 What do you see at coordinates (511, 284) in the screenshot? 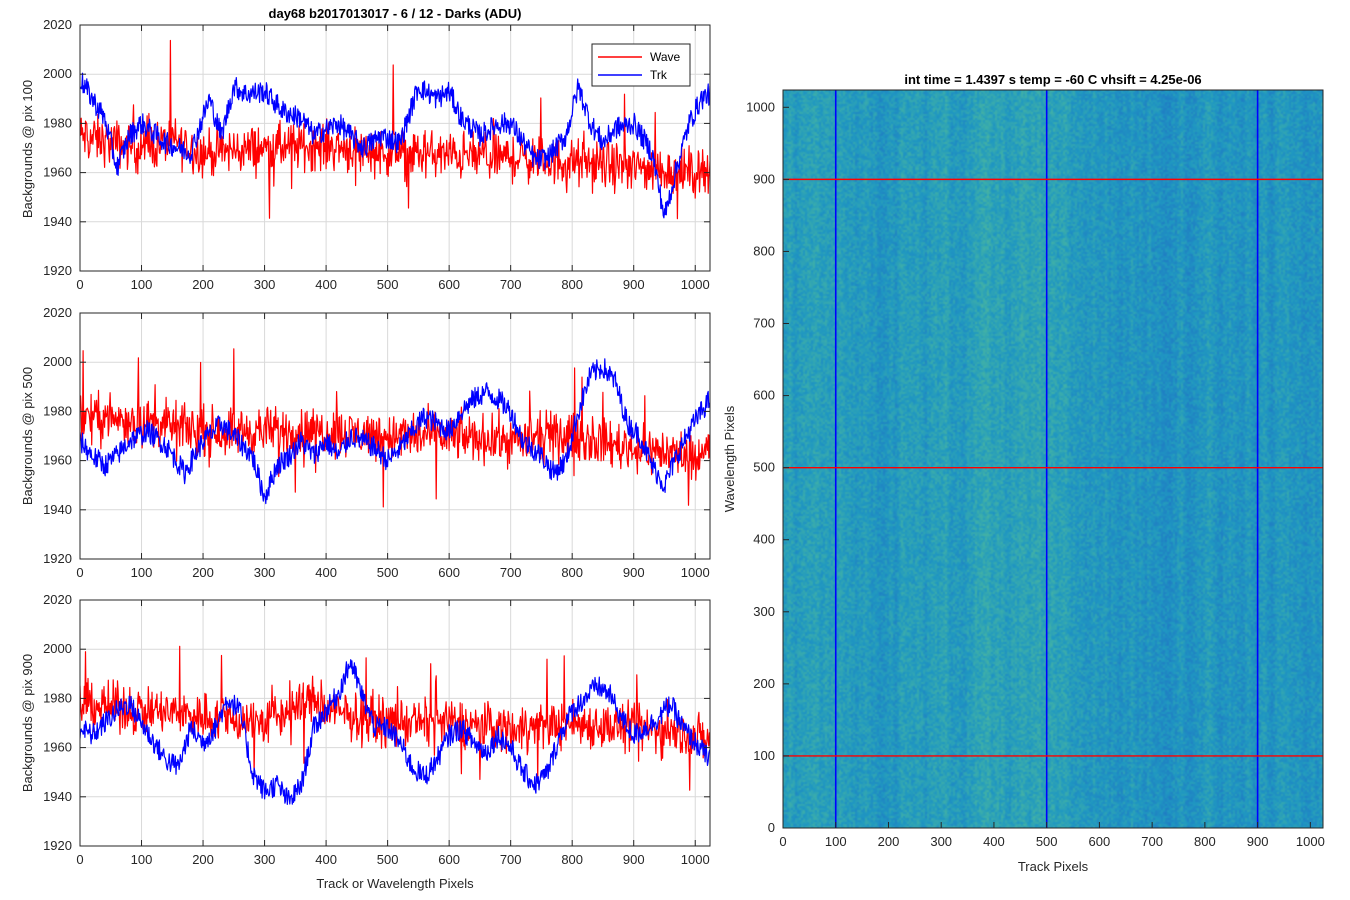
I see `x-tick-label-1-7: 700` at bounding box center [511, 284].